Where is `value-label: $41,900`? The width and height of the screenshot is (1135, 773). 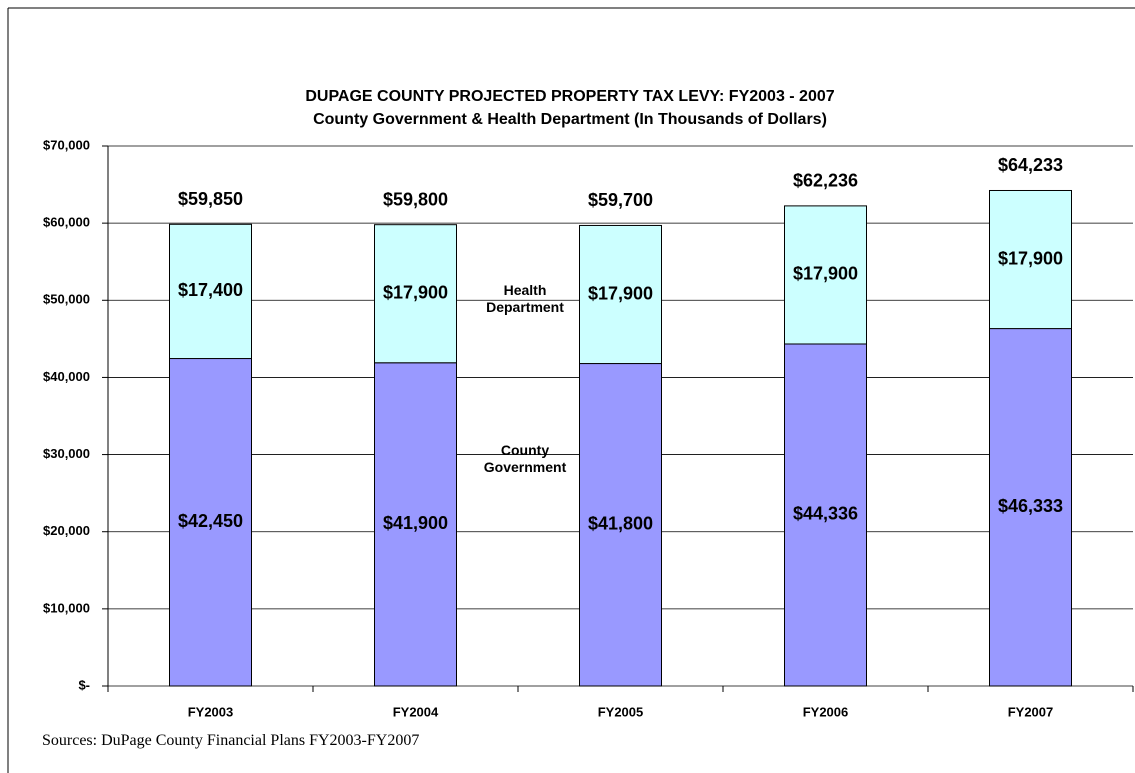
value-label: $41,900 is located at coordinates (415, 523).